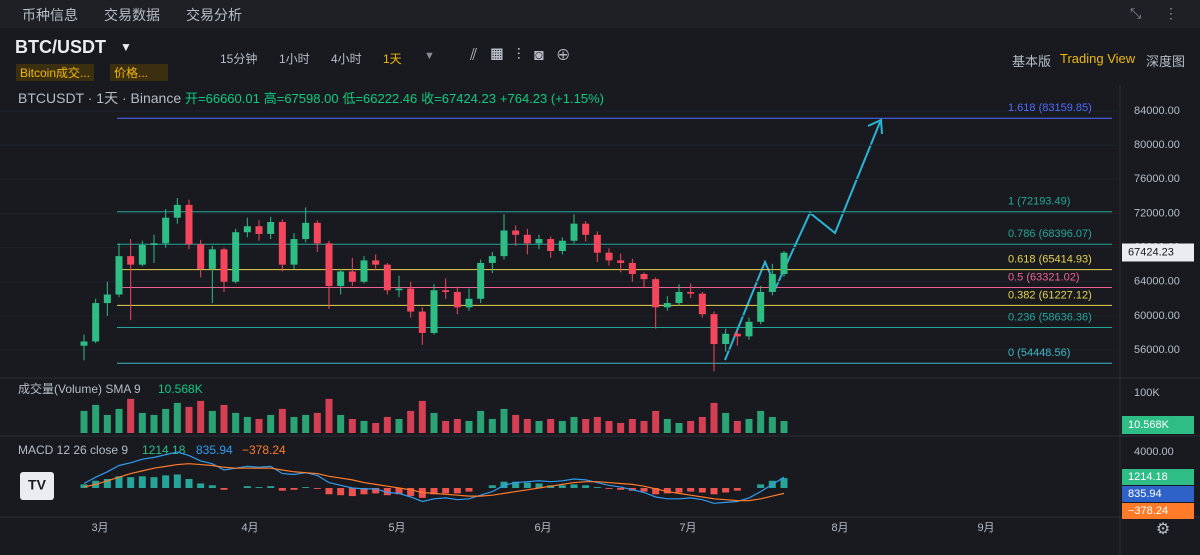 The height and width of the screenshot is (555, 1200). Describe the element at coordinates (60, 47) in the screenshot. I see `symbol: BTC/USDT` at that location.